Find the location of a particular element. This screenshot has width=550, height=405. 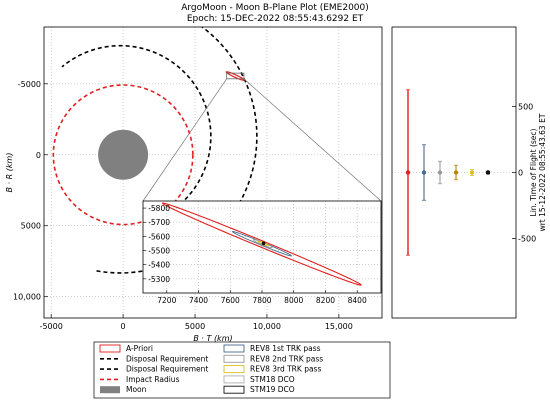

legend-label-left-0: A-Priori is located at coordinates (139, 348).